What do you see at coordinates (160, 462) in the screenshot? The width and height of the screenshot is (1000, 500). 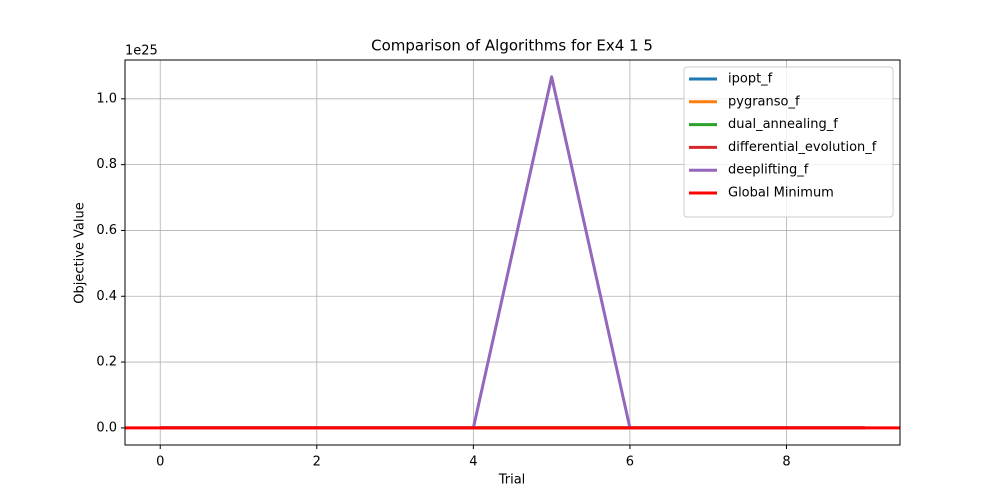 I see `x-tick-label: 0` at bounding box center [160, 462].